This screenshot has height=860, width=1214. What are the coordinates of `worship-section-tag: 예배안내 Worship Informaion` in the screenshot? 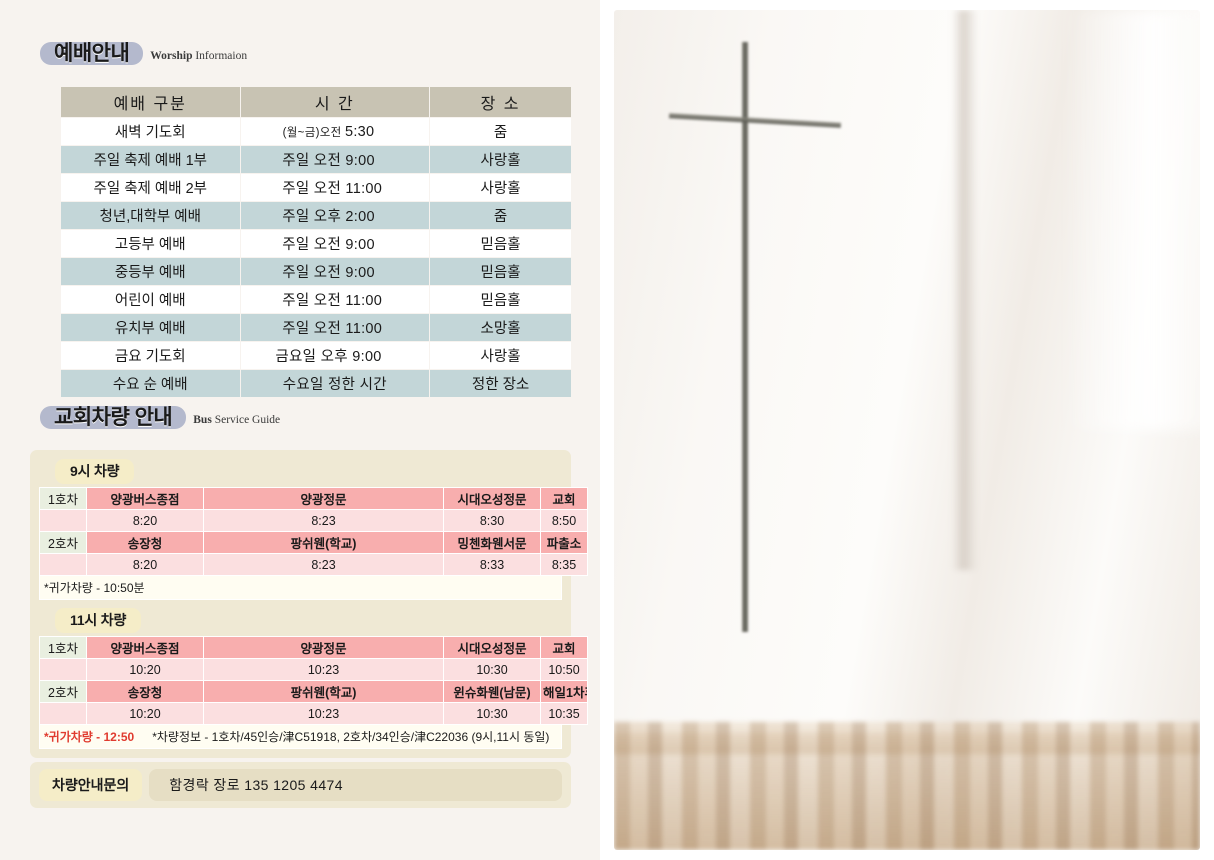 It's located at (143, 53).